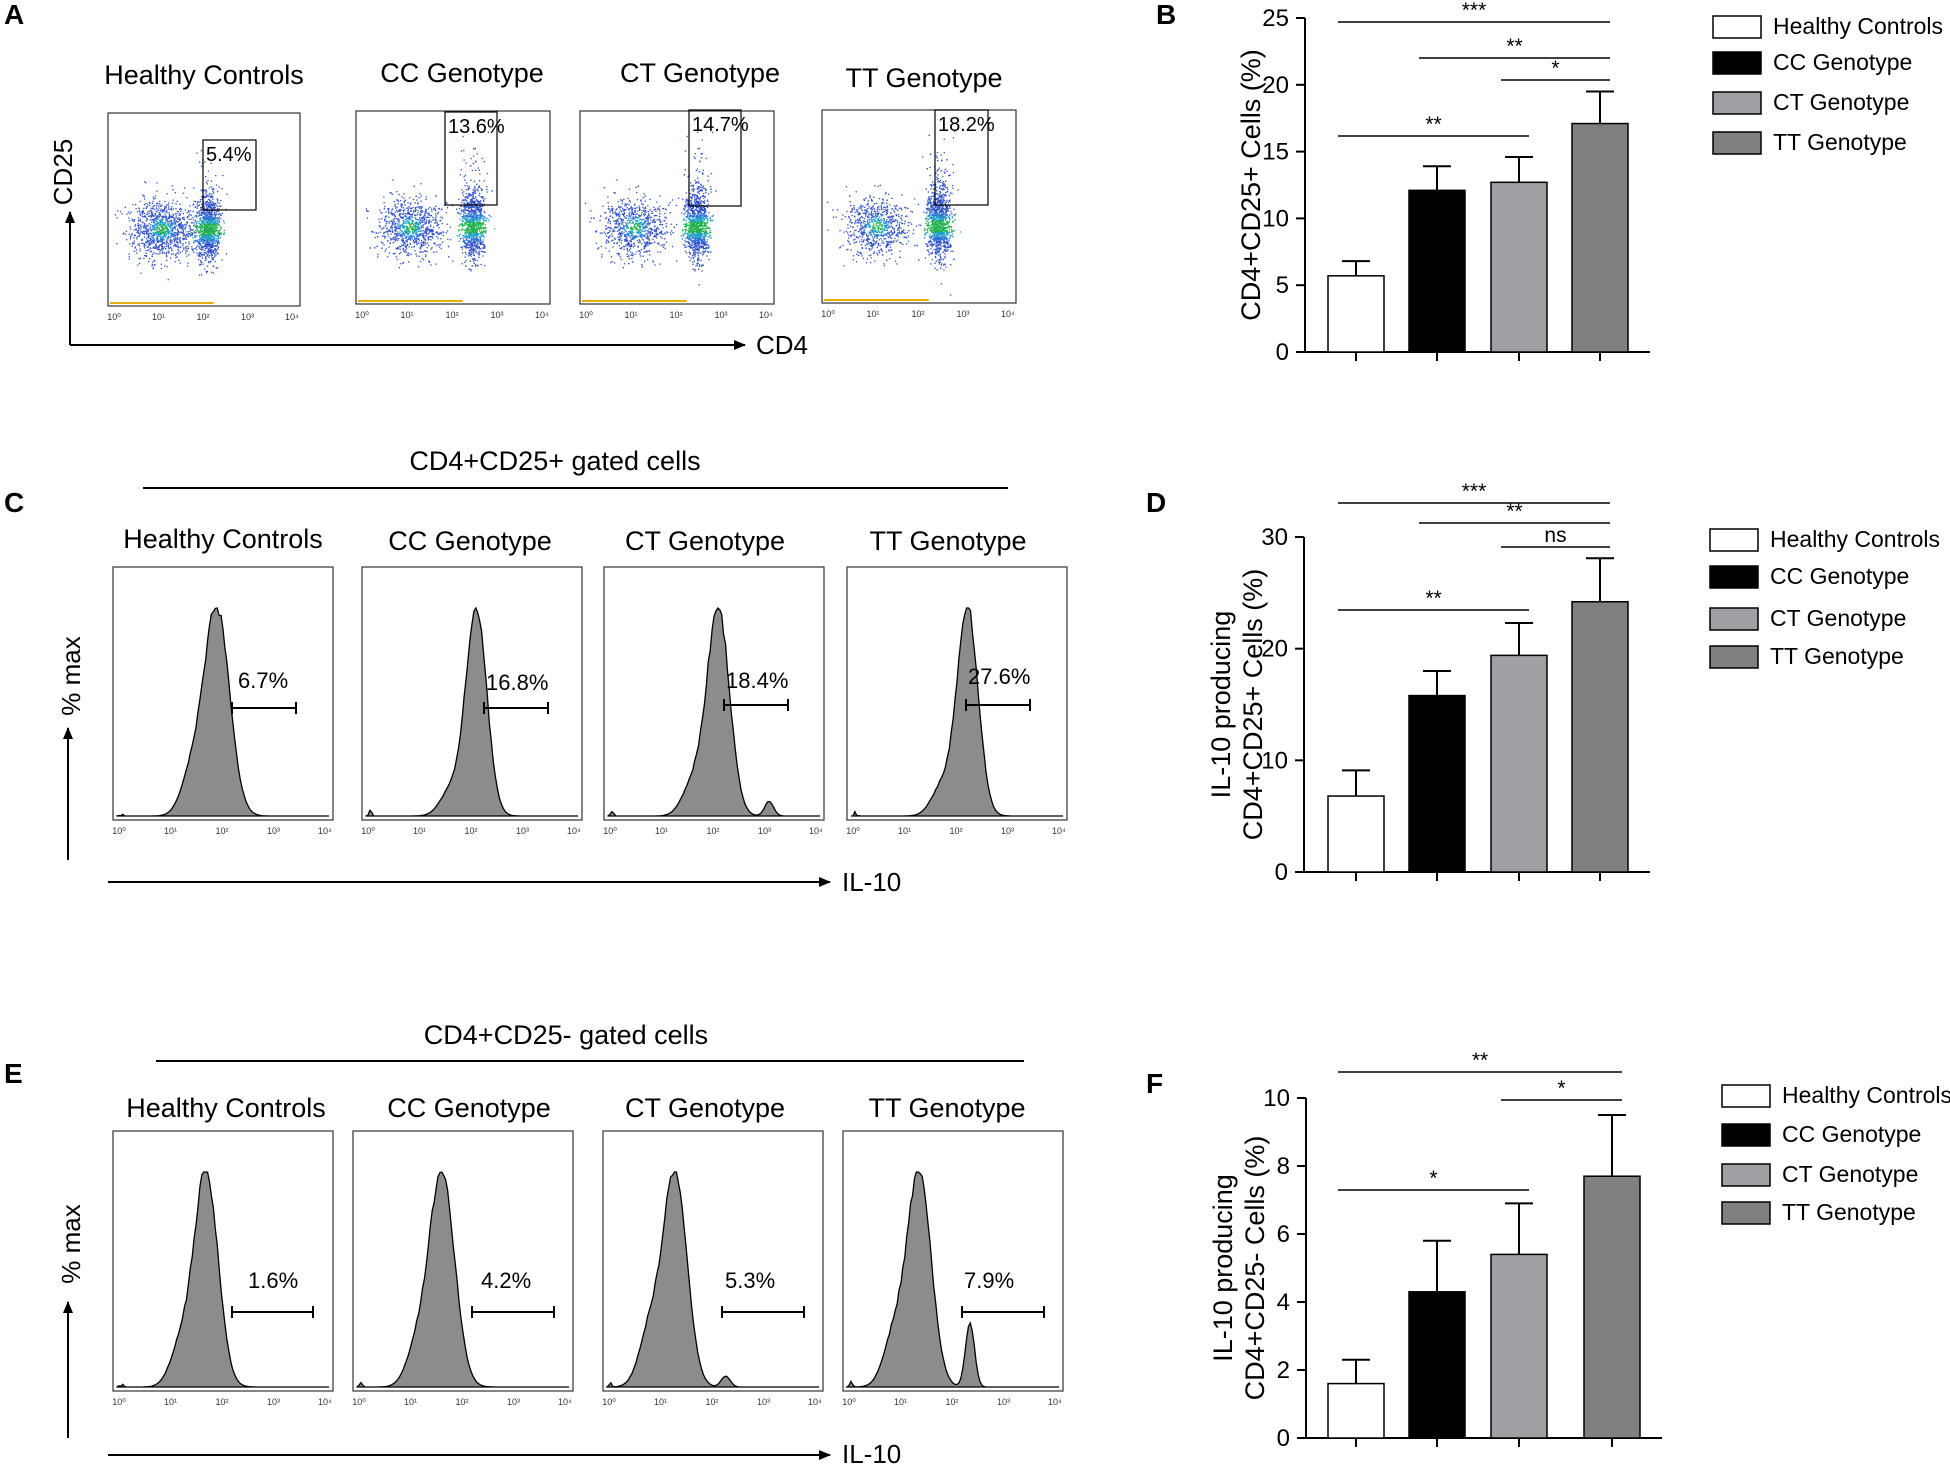  What do you see at coordinates (1555, 68) in the screenshot?
I see `significance-label: *` at bounding box center [1555, 68].